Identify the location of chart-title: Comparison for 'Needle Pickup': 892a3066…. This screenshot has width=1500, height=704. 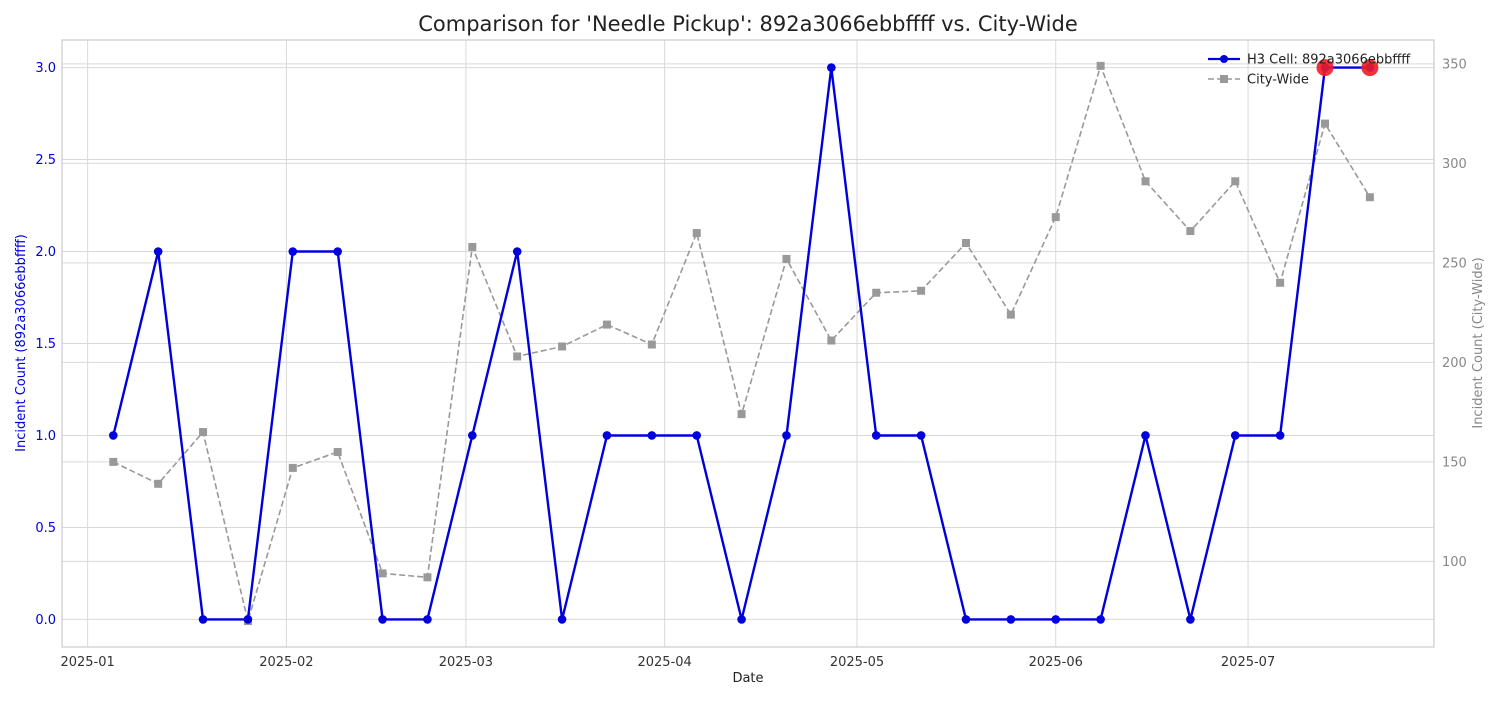
(748, 24).